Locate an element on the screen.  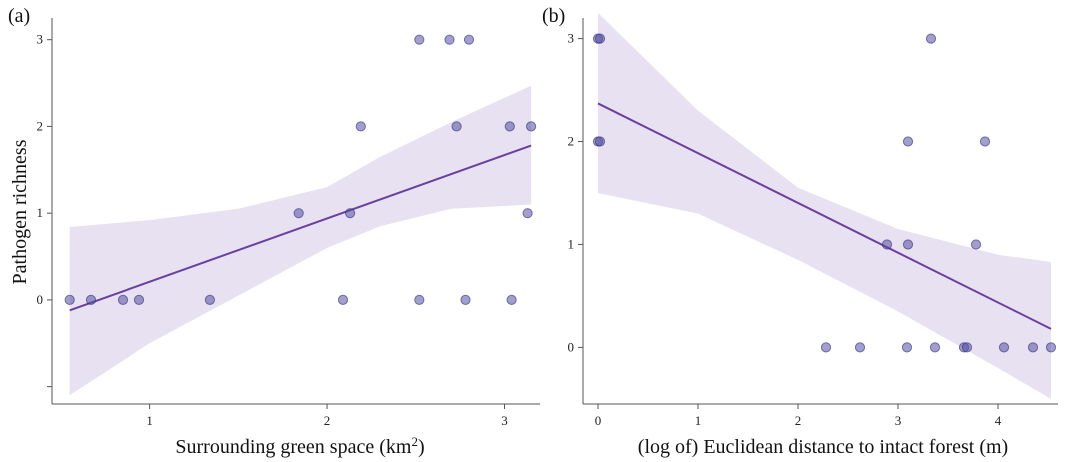
panel-b-y-tick-label-1: 1 is located at coordinates (571, 243).